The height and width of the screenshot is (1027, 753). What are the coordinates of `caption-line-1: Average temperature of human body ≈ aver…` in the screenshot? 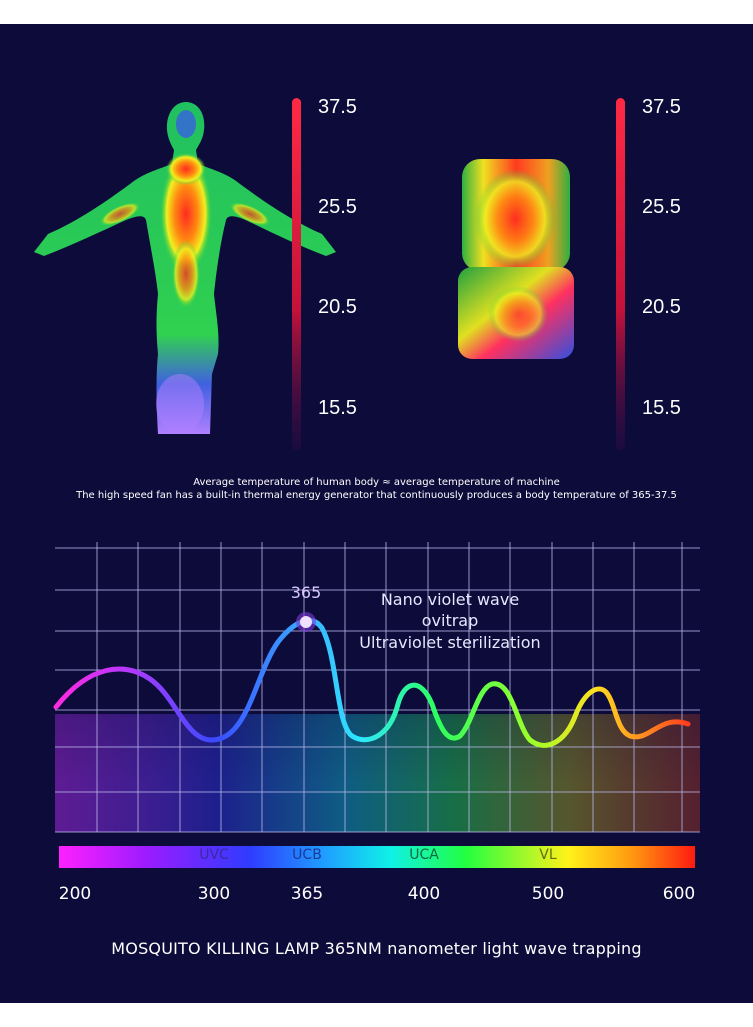 It's located at (376, 482).